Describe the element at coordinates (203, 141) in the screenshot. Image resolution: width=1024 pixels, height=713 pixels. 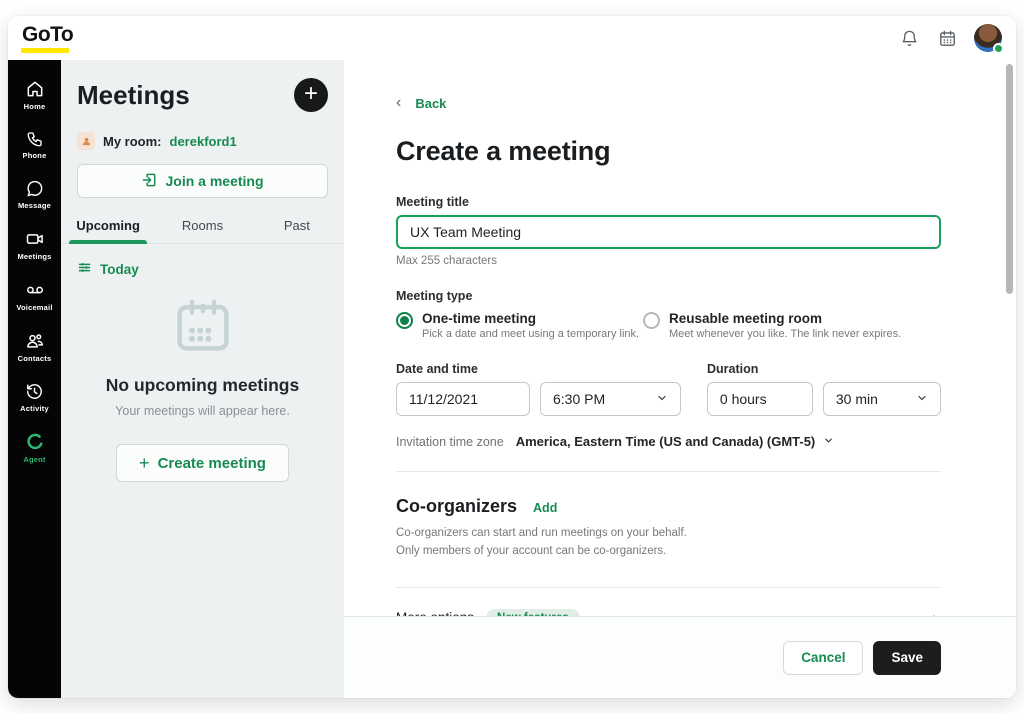
I see `my-room-link: derekford1` at that location.